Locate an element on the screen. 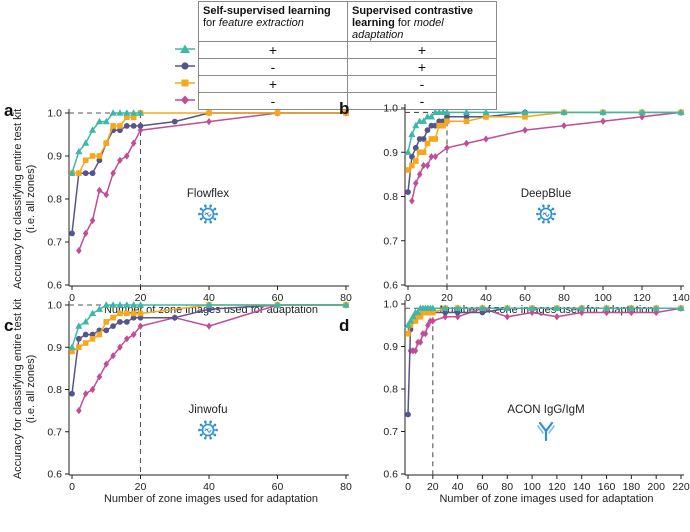 The image size is (690, 532). series-line-circle is located at coordinates (544, 152).